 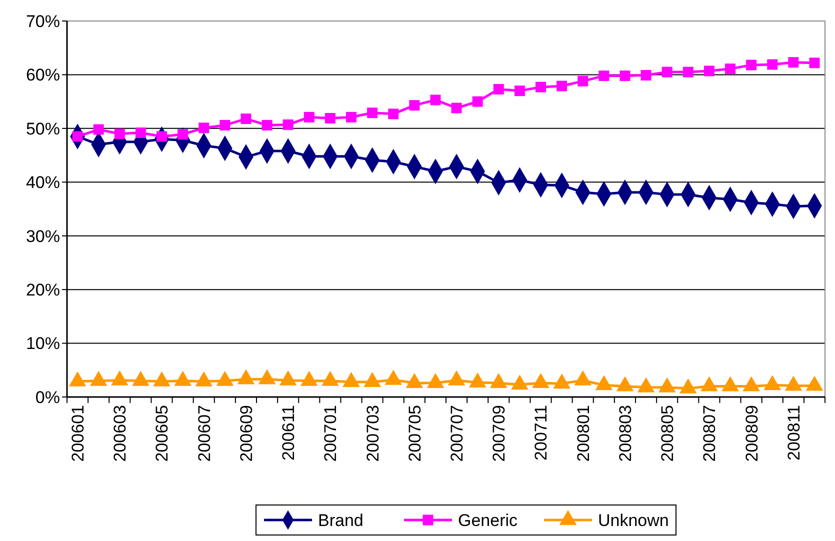 I want to click on x-tick-label: 200807, so click(x=710, y=433).